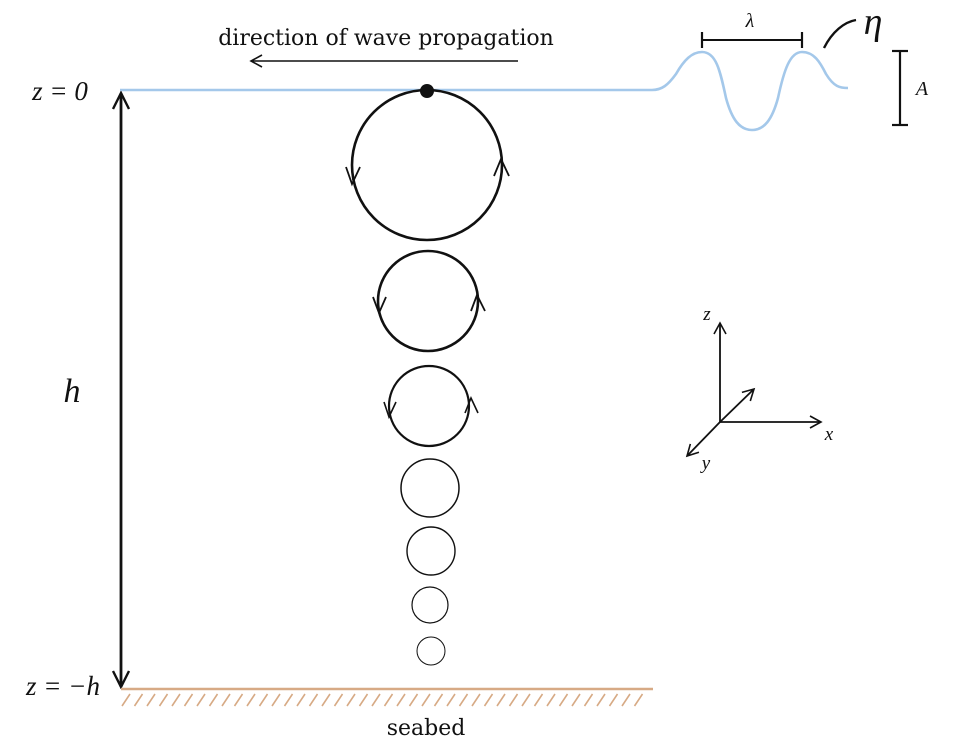 The height and width of the screenshot is (755, 960). Describe the element at coordinates (829, 434) in the screenshot. I see `axis-x-label: x` at that location.